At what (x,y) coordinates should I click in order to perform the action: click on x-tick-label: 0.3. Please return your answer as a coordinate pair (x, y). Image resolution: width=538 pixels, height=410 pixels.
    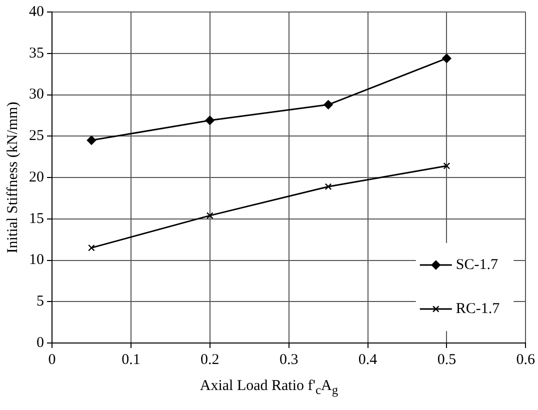
    Looking at the image, I should click on (288, 360).